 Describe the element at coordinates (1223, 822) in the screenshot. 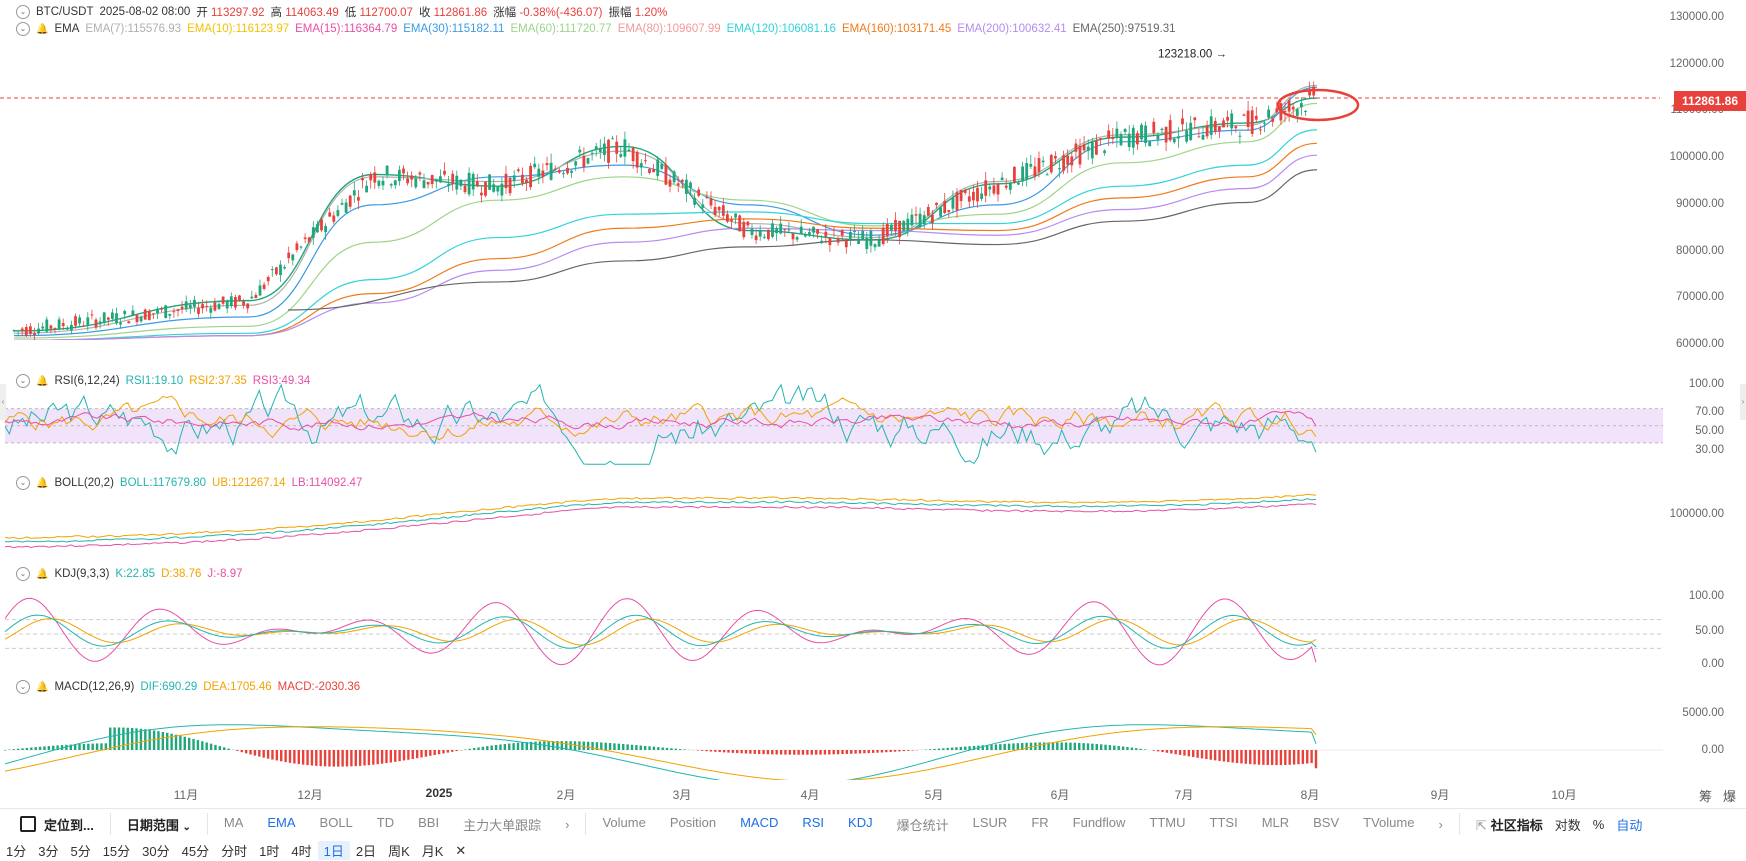

I see `indicator-ttsi: TTSI` at that location.